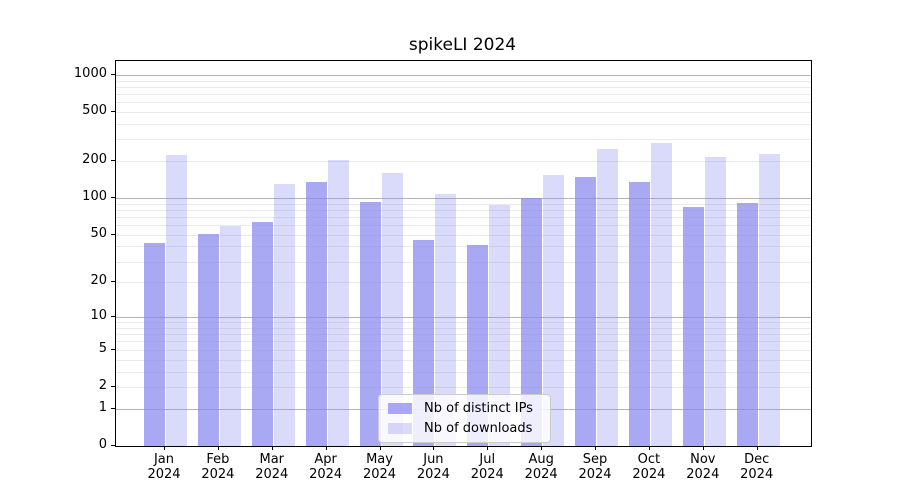 The width and height of the screenshot is (900, 500). What do you see at coordinates (595, 467) in the screenshot?
I see `x-tick-label: Sep 2024` at bounding box center [595, 467].